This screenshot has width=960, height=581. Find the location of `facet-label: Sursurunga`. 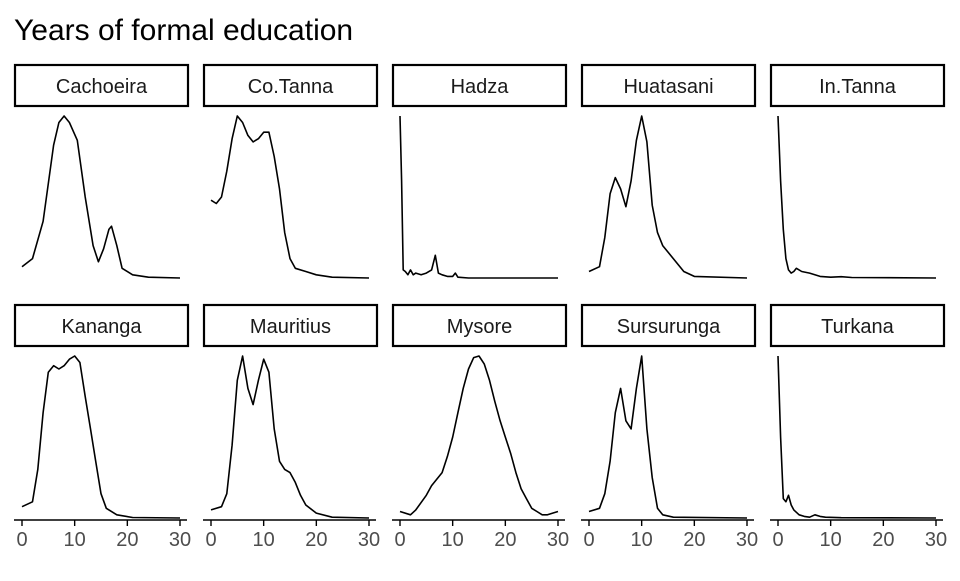

facet-label: Sursurunga is located at coordinates (669, 327).